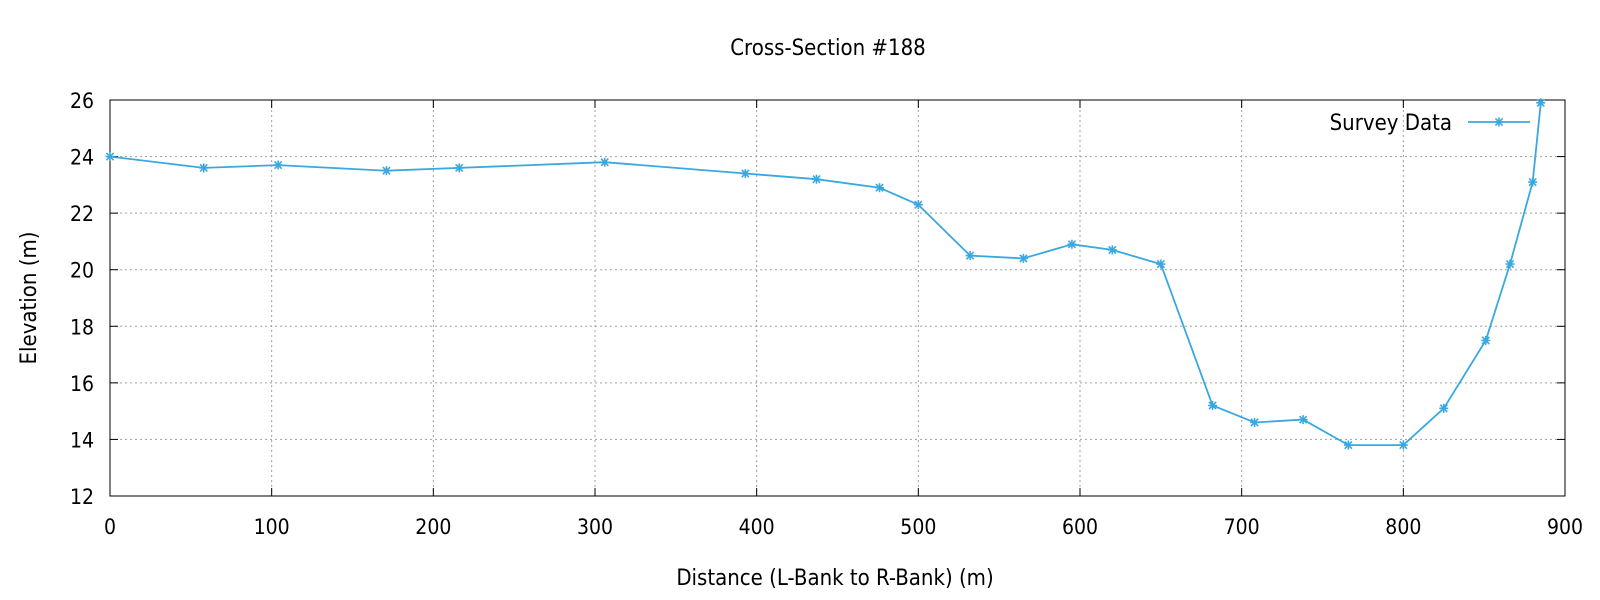 This screenshot has height=600, width=1600. I want to click on x-tick-label: 700, so click(1242, 527).